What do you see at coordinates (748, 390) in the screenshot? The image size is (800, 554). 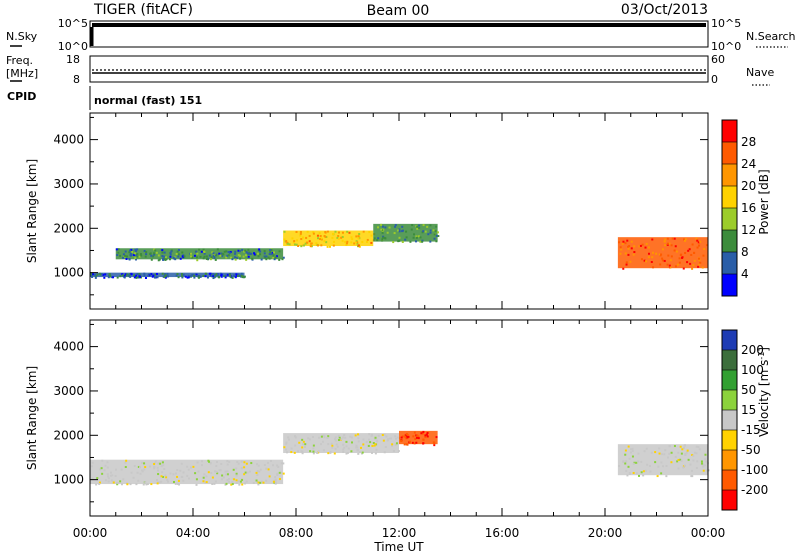 I see `velocity-colorbar-tick-label: 50` at bounding box center [748, 390].